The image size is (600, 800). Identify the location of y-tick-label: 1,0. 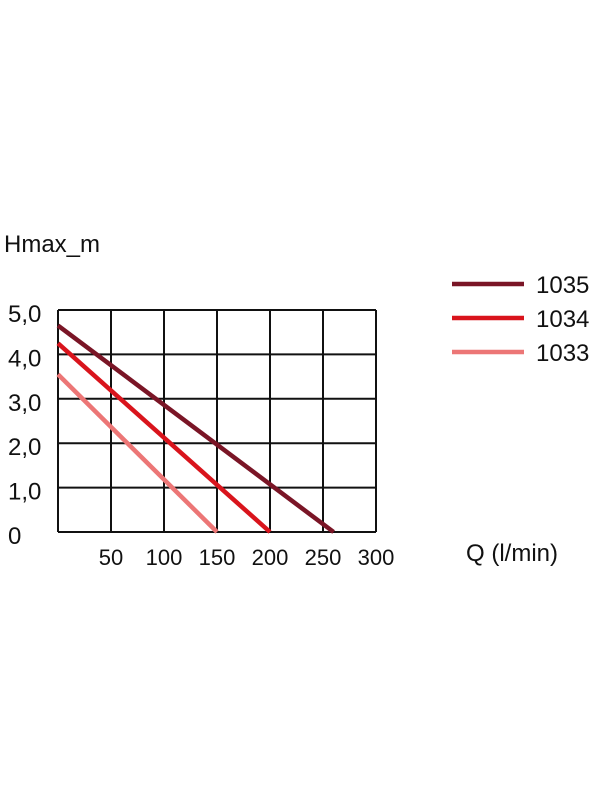
(24, 492).